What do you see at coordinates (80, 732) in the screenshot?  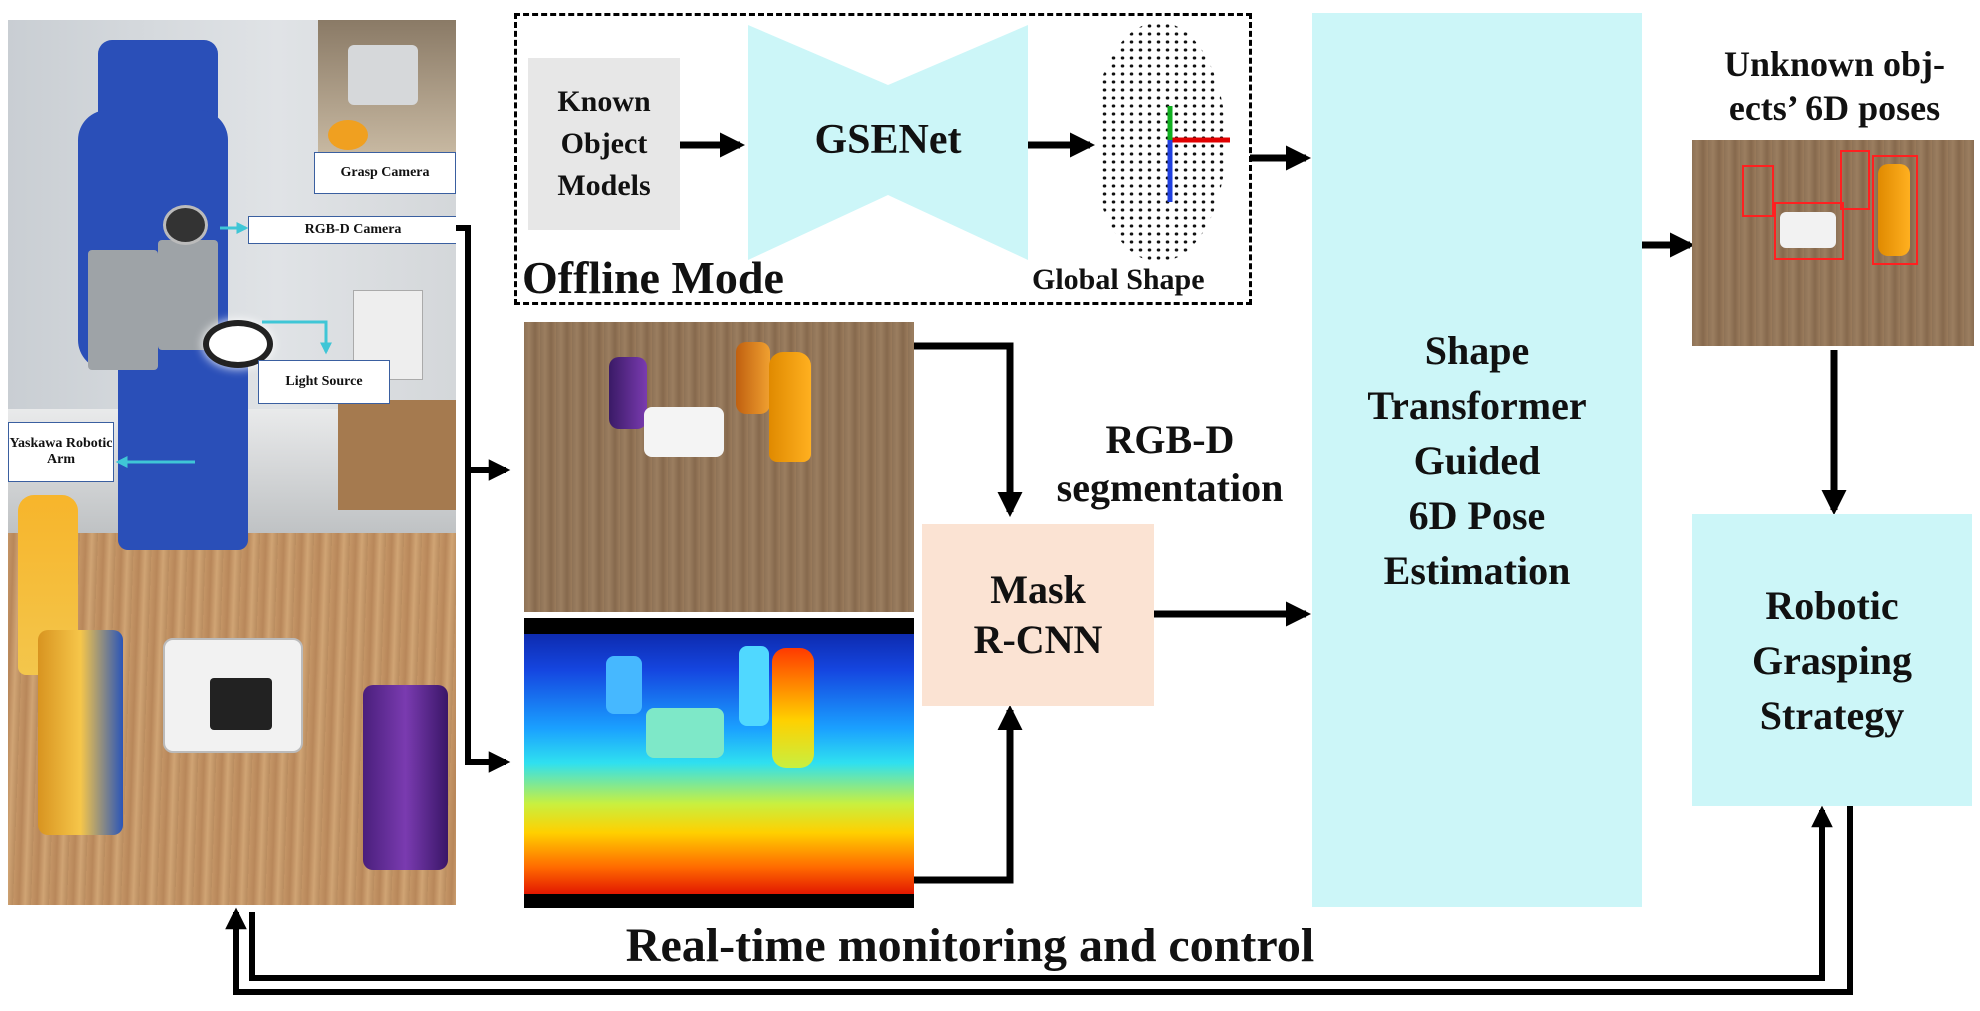 I see `photo-fanta-can` at bounding box center [80, 732].